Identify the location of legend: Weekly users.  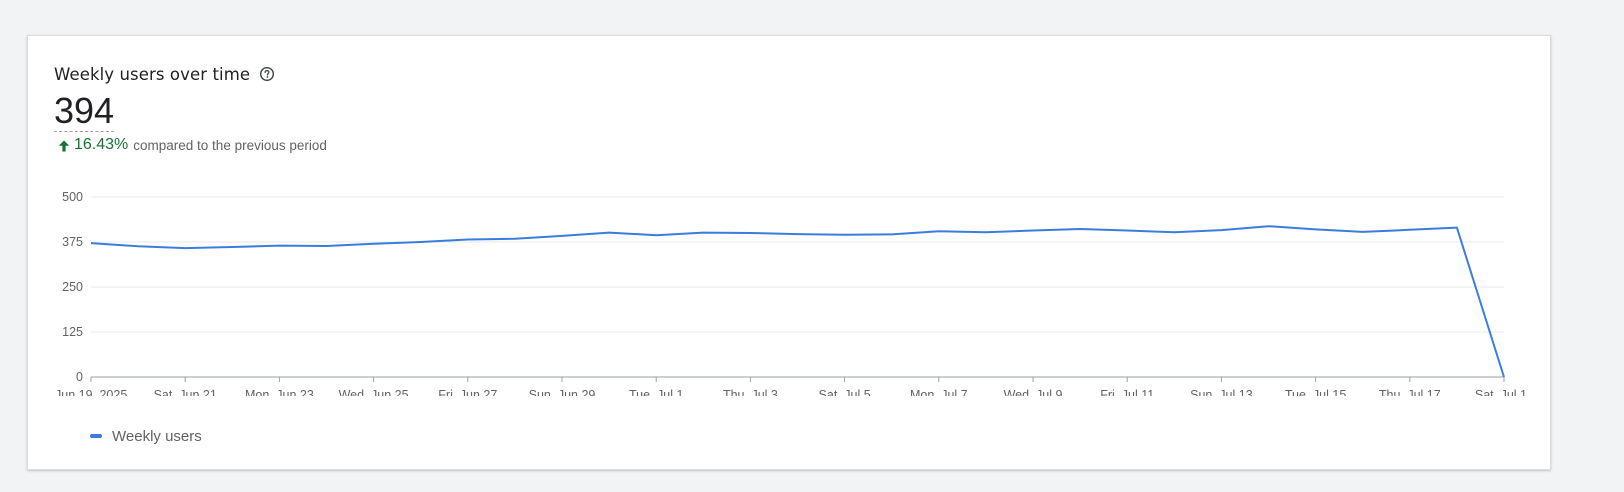
(146, 436).